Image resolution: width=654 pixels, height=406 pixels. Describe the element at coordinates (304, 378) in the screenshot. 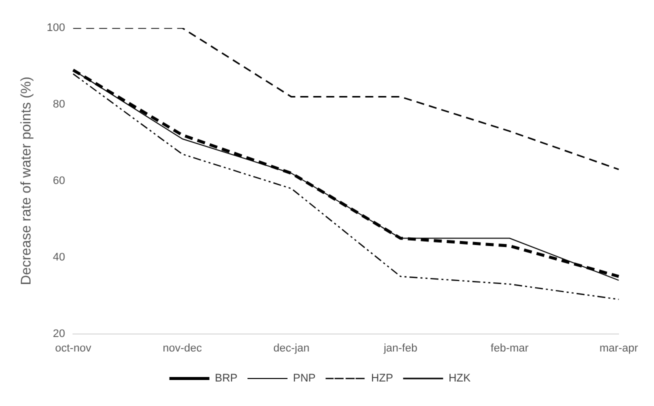

I see `legend-label: PNP` at that location.